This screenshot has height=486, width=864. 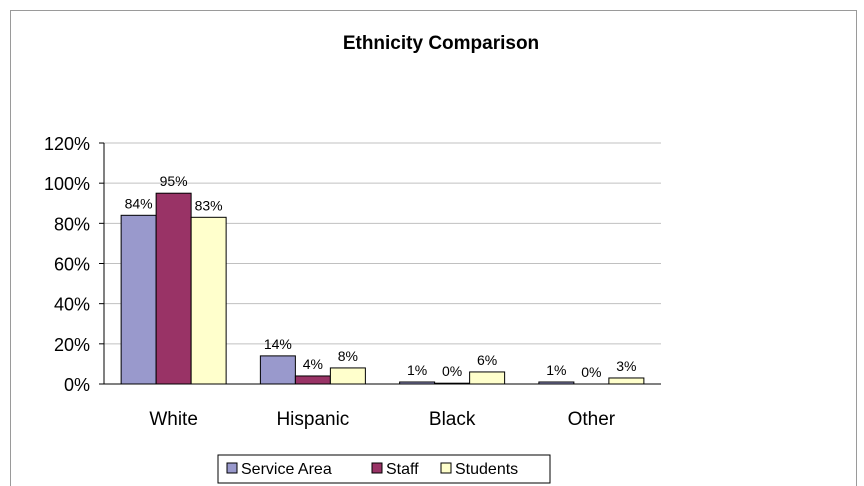 What do you see at coordinates (312, 419) in the screenshot?
I see `x-category-label: Hispanic` at bounding box center [312, 419].